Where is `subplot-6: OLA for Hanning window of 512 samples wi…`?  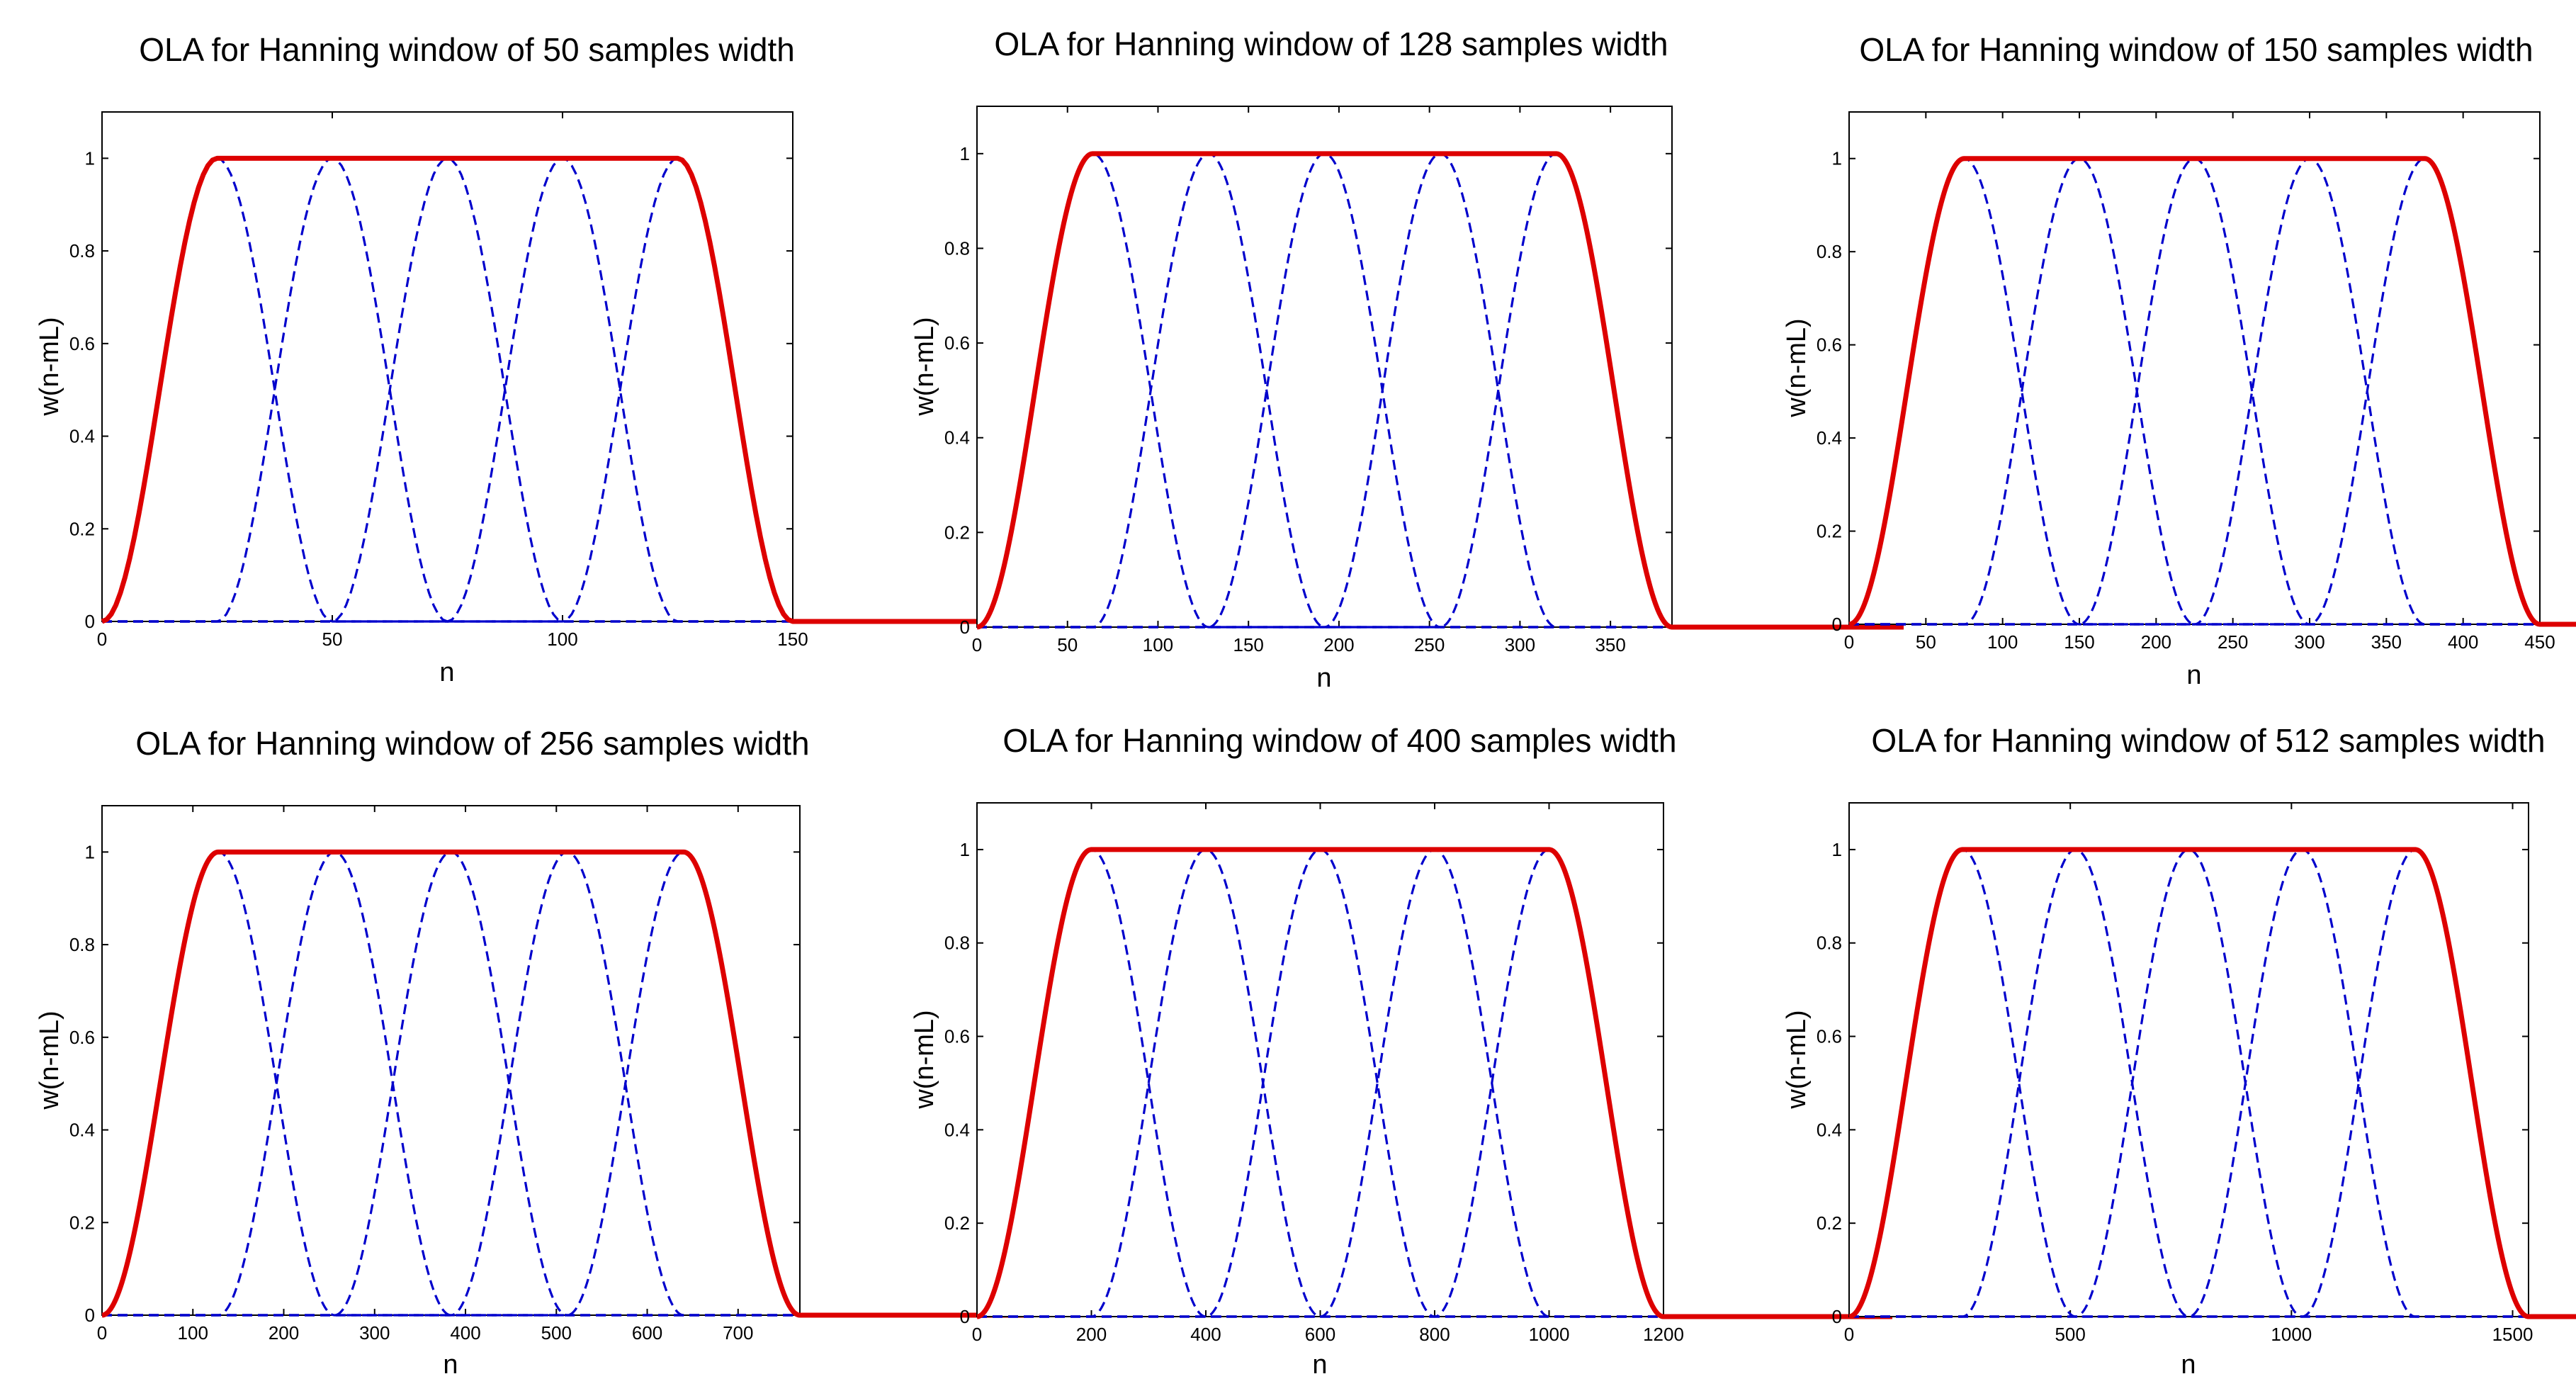 subplot-6: OLA for Hanning window of 512 samples wi… is located at coordinates (2179, 1051).